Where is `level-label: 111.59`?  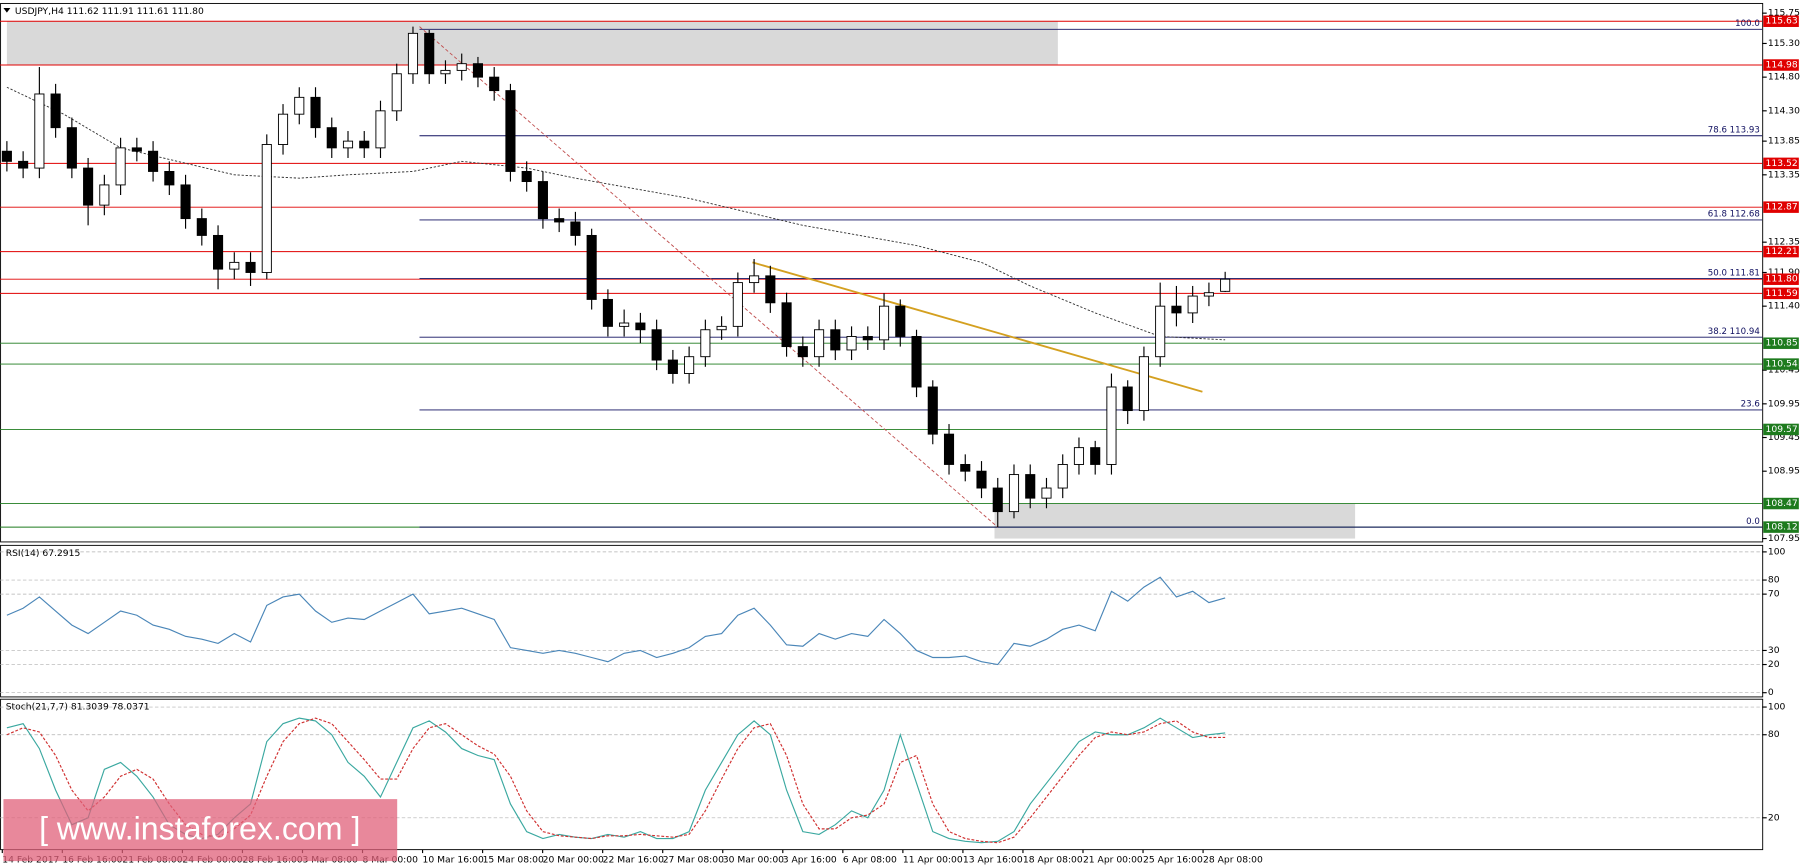
level-label: 111.59 is located at coordinates (1782, 293).